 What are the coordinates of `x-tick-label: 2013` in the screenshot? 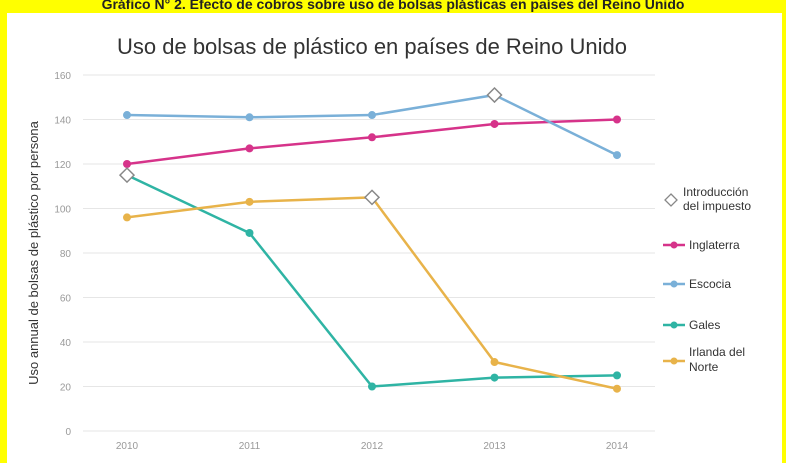 It's located at (494, 446).